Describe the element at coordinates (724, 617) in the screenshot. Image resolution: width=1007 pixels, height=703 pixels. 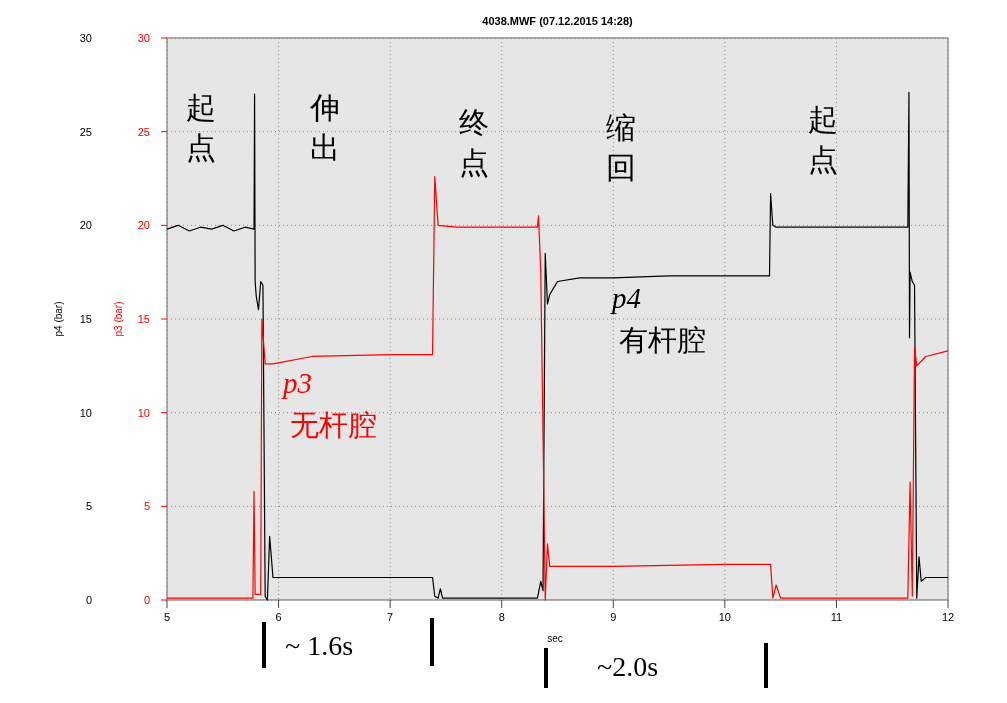
I see `x-tick-label: 10` at that location.